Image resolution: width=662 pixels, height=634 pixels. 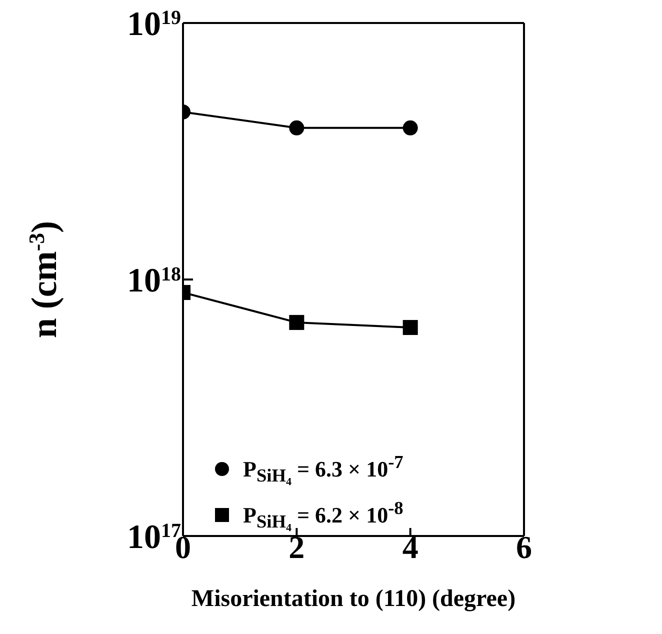 What do you see at coordinates (353, 599) in the screenshot?
I see `x-axis-title: Misorientation to (110) (degree)` at bounding box center [353, 599].